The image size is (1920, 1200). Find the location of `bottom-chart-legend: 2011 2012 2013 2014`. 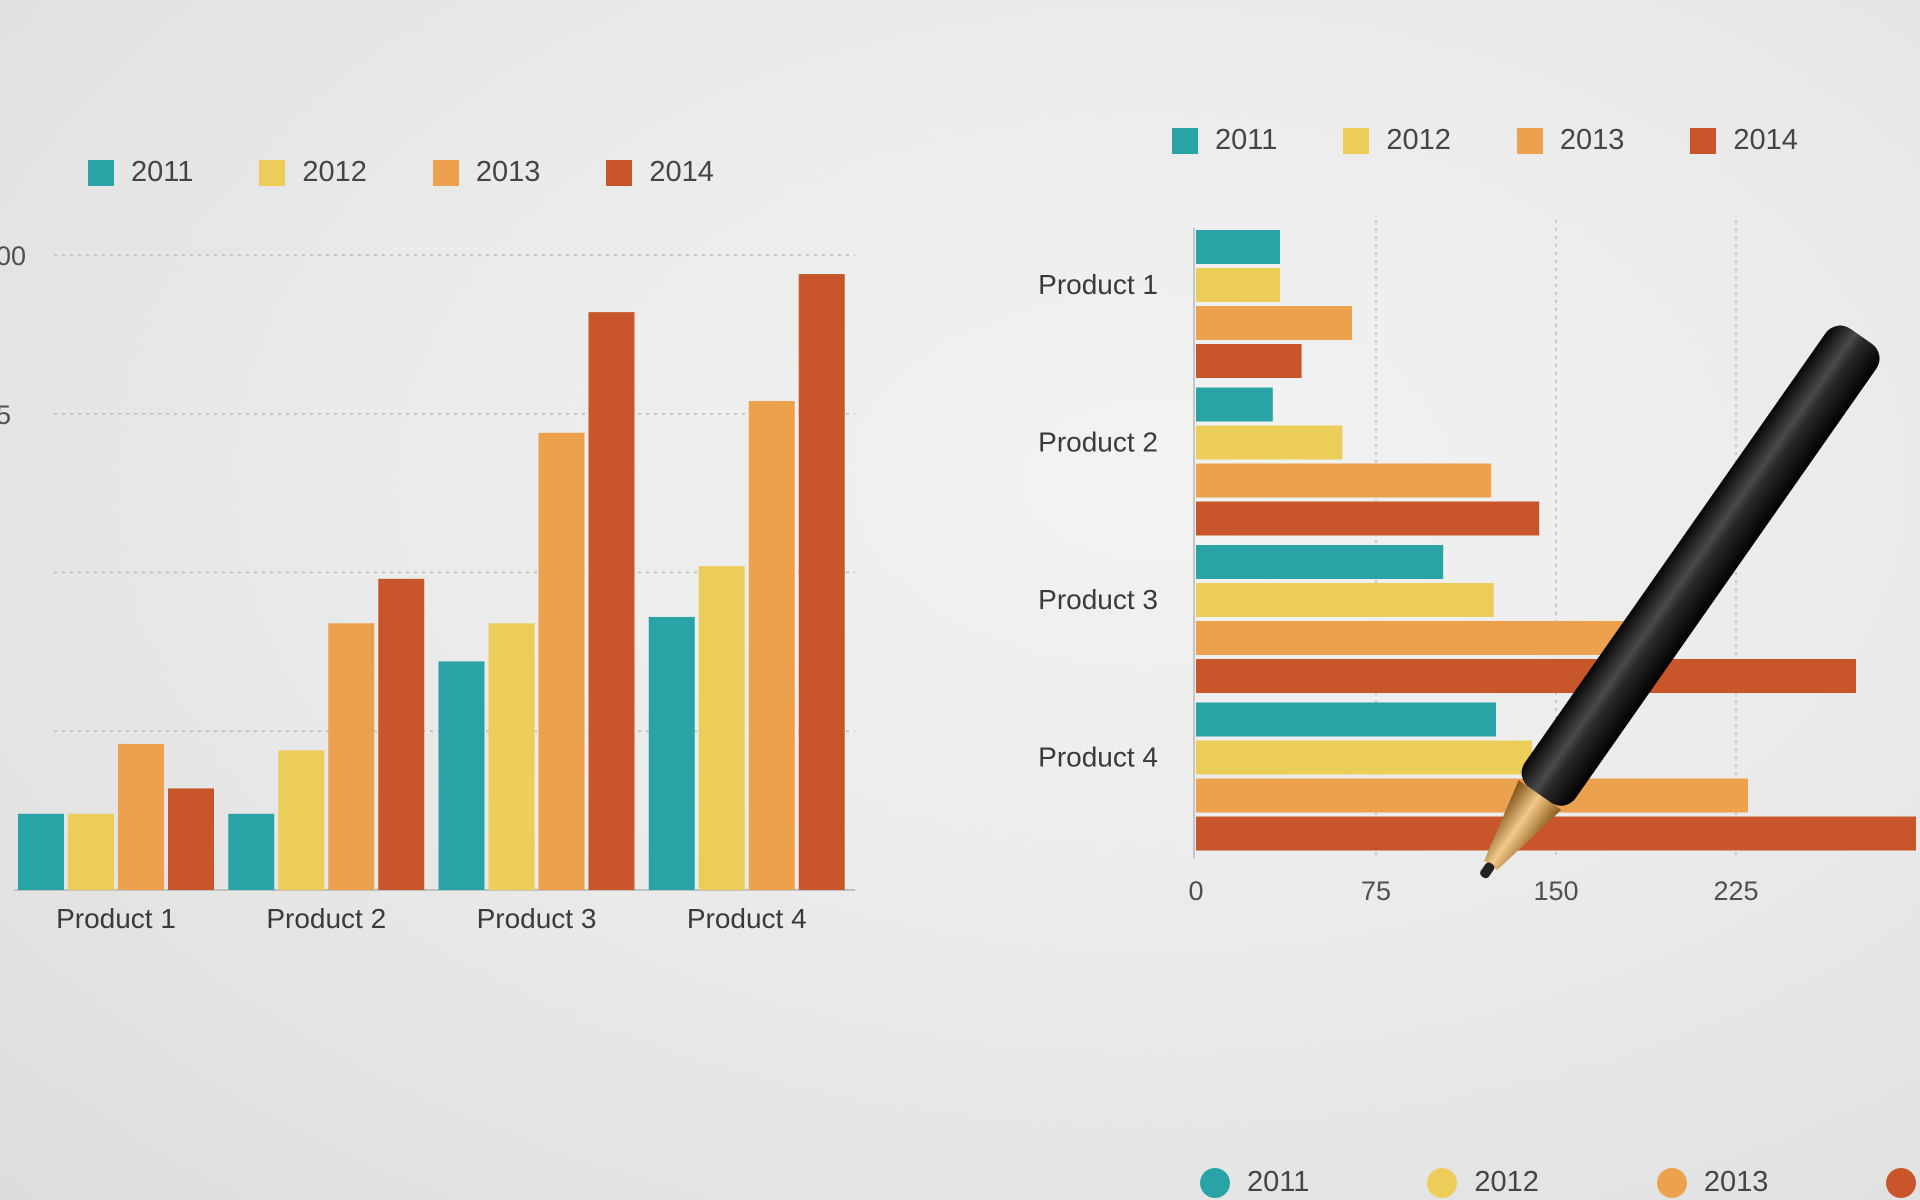

bottom-chart-legend: 2011 2012 2013 2014 is located at coordinates (1560, 1182).